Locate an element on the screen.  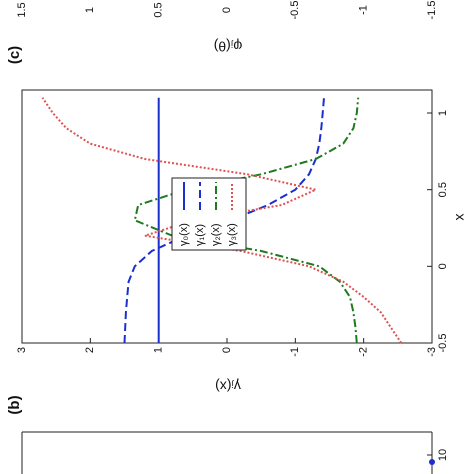
panel-label: (b) is located at coordinates (14, 404).